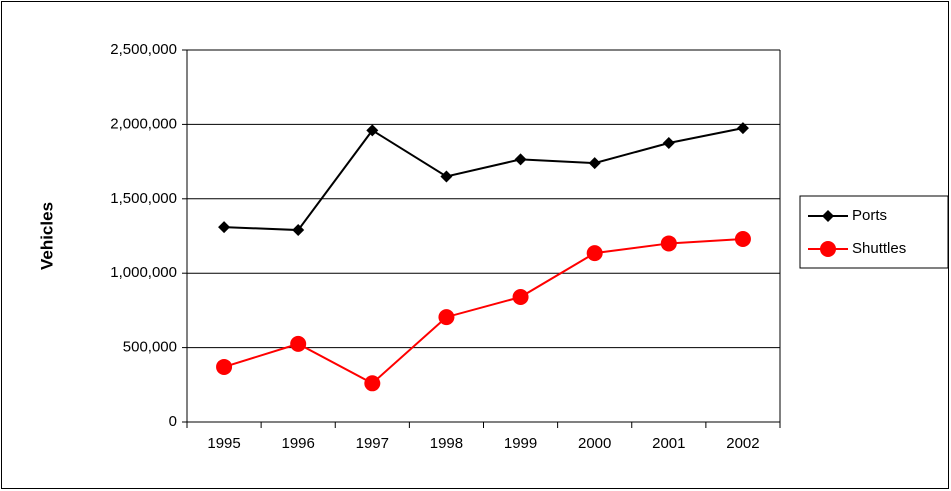  I want to click on y-tick-label: 1,500,000, so click(143, 198).